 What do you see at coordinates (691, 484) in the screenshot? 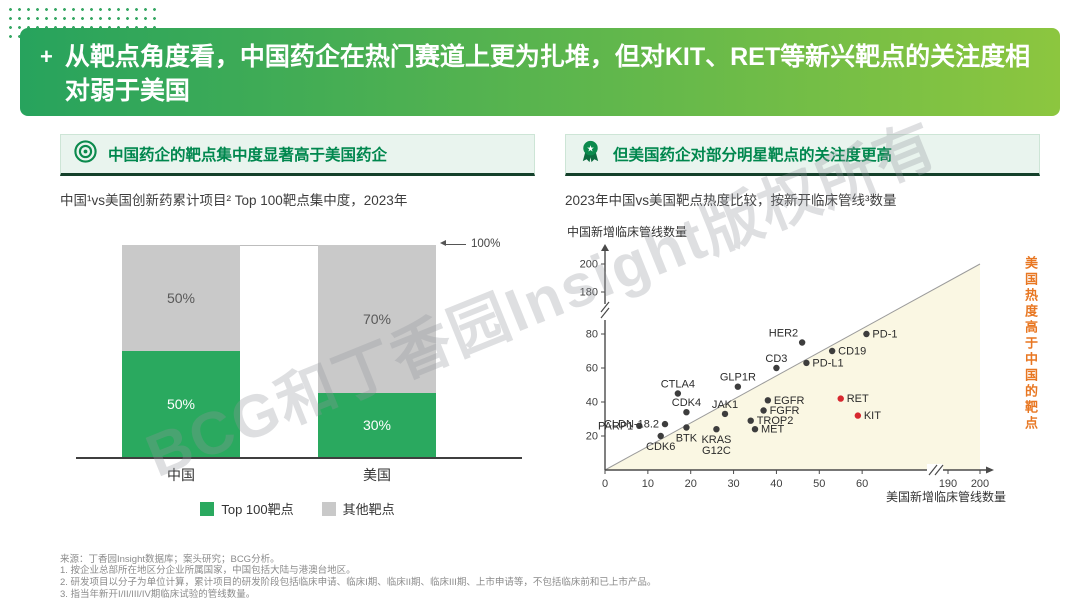
I see `x-tick-label: 20` at bounding box center [691, 484].